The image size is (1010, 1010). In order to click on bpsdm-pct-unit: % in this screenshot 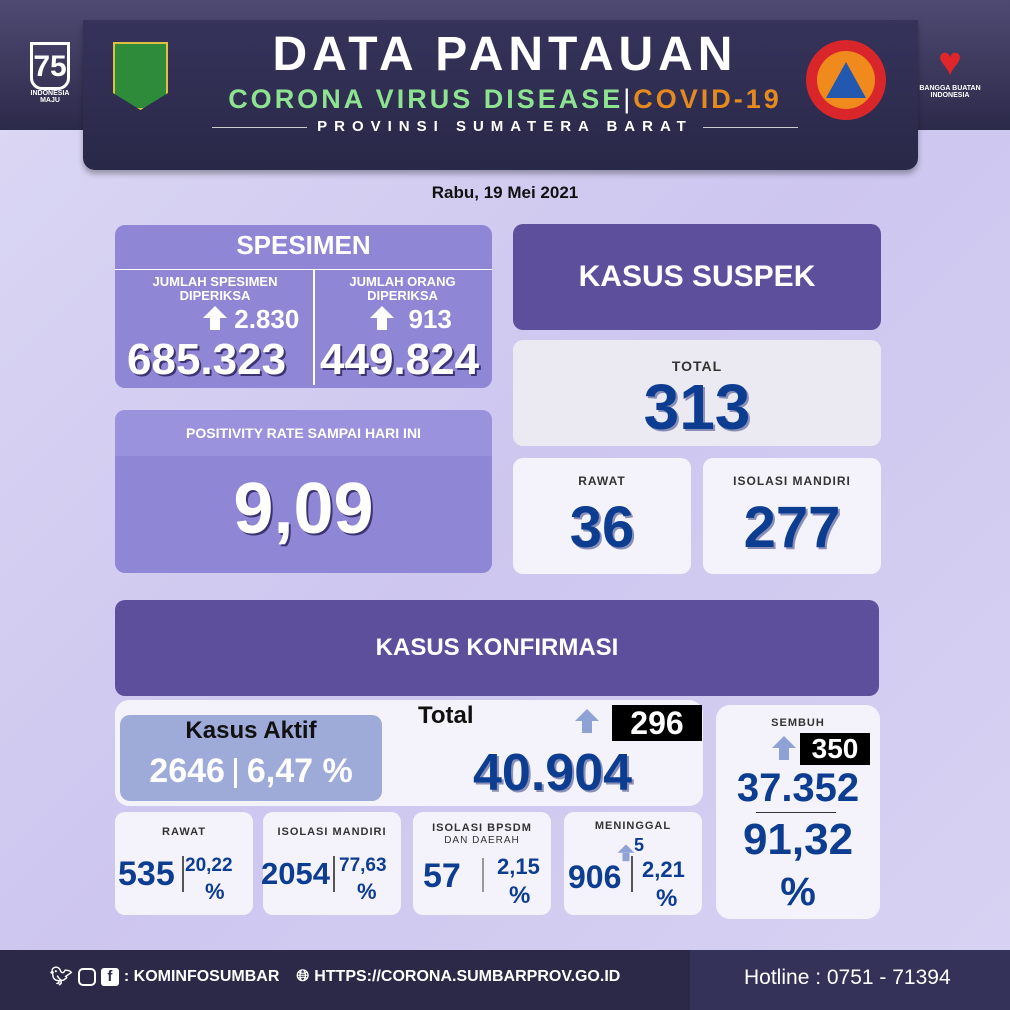, I will do `click(520, 895)`.